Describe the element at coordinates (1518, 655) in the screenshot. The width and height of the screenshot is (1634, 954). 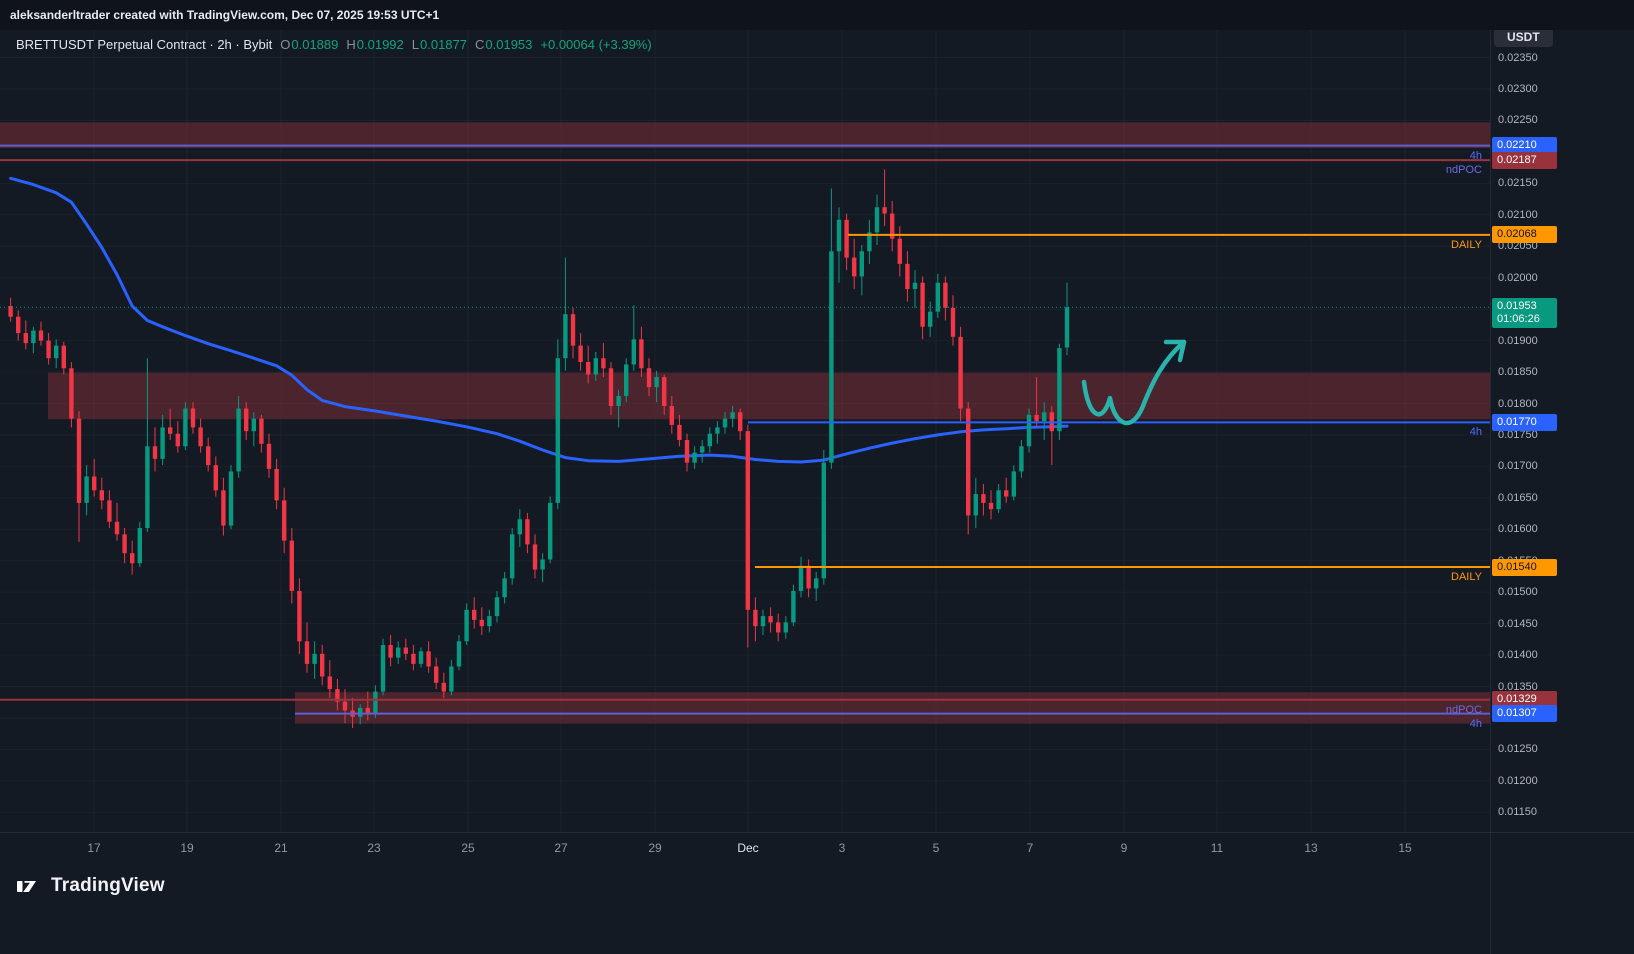
I see `price-tick: 0.01400` at that location.